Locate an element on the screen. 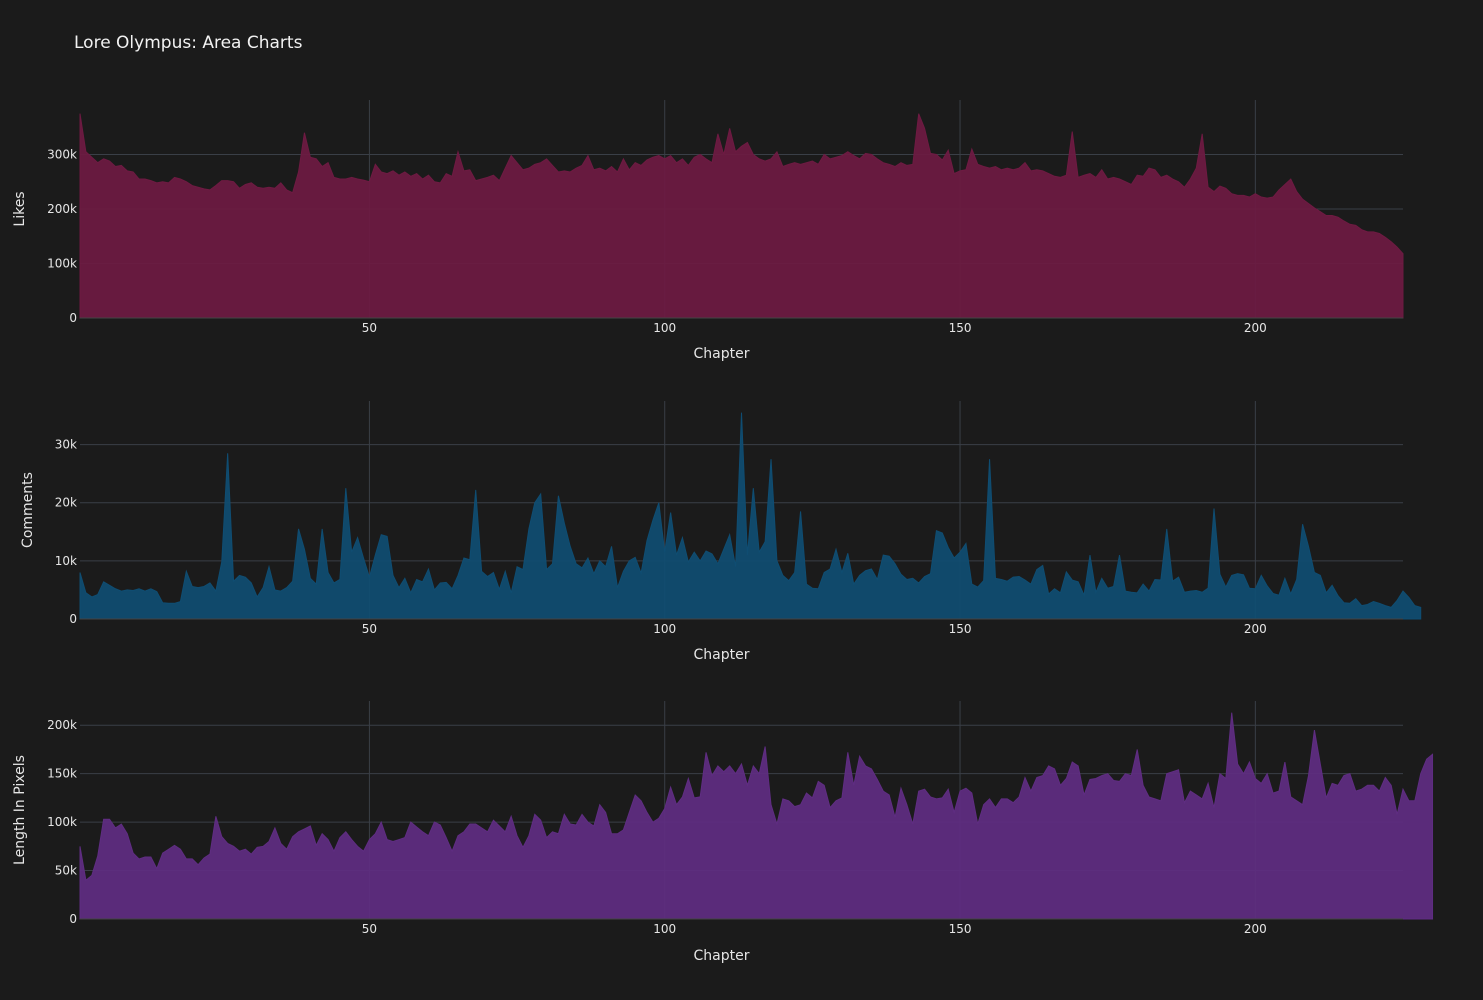 This screenshot has width=1483, height=1000. y-axis-title: Length In Pixels is located at coordinates (20, 810).